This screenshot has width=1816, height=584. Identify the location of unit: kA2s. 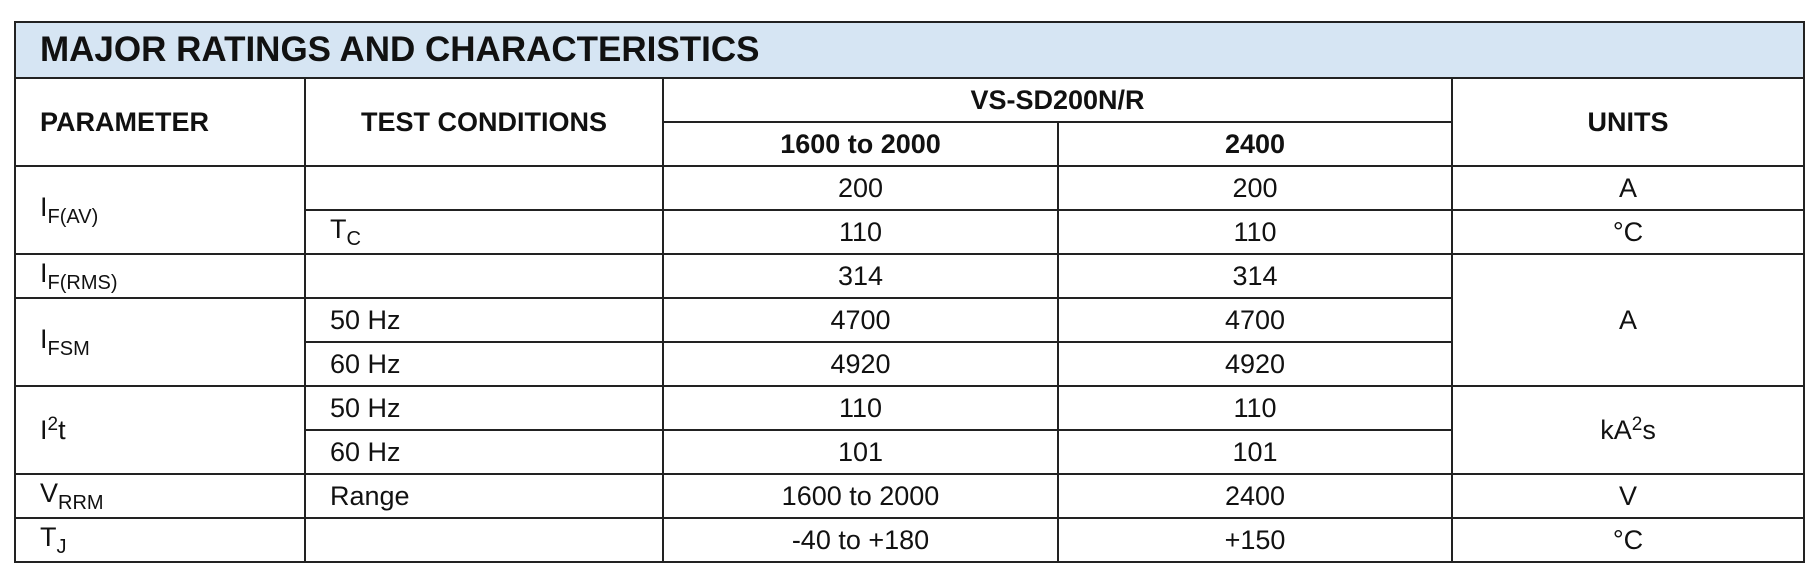
(1628, 430).